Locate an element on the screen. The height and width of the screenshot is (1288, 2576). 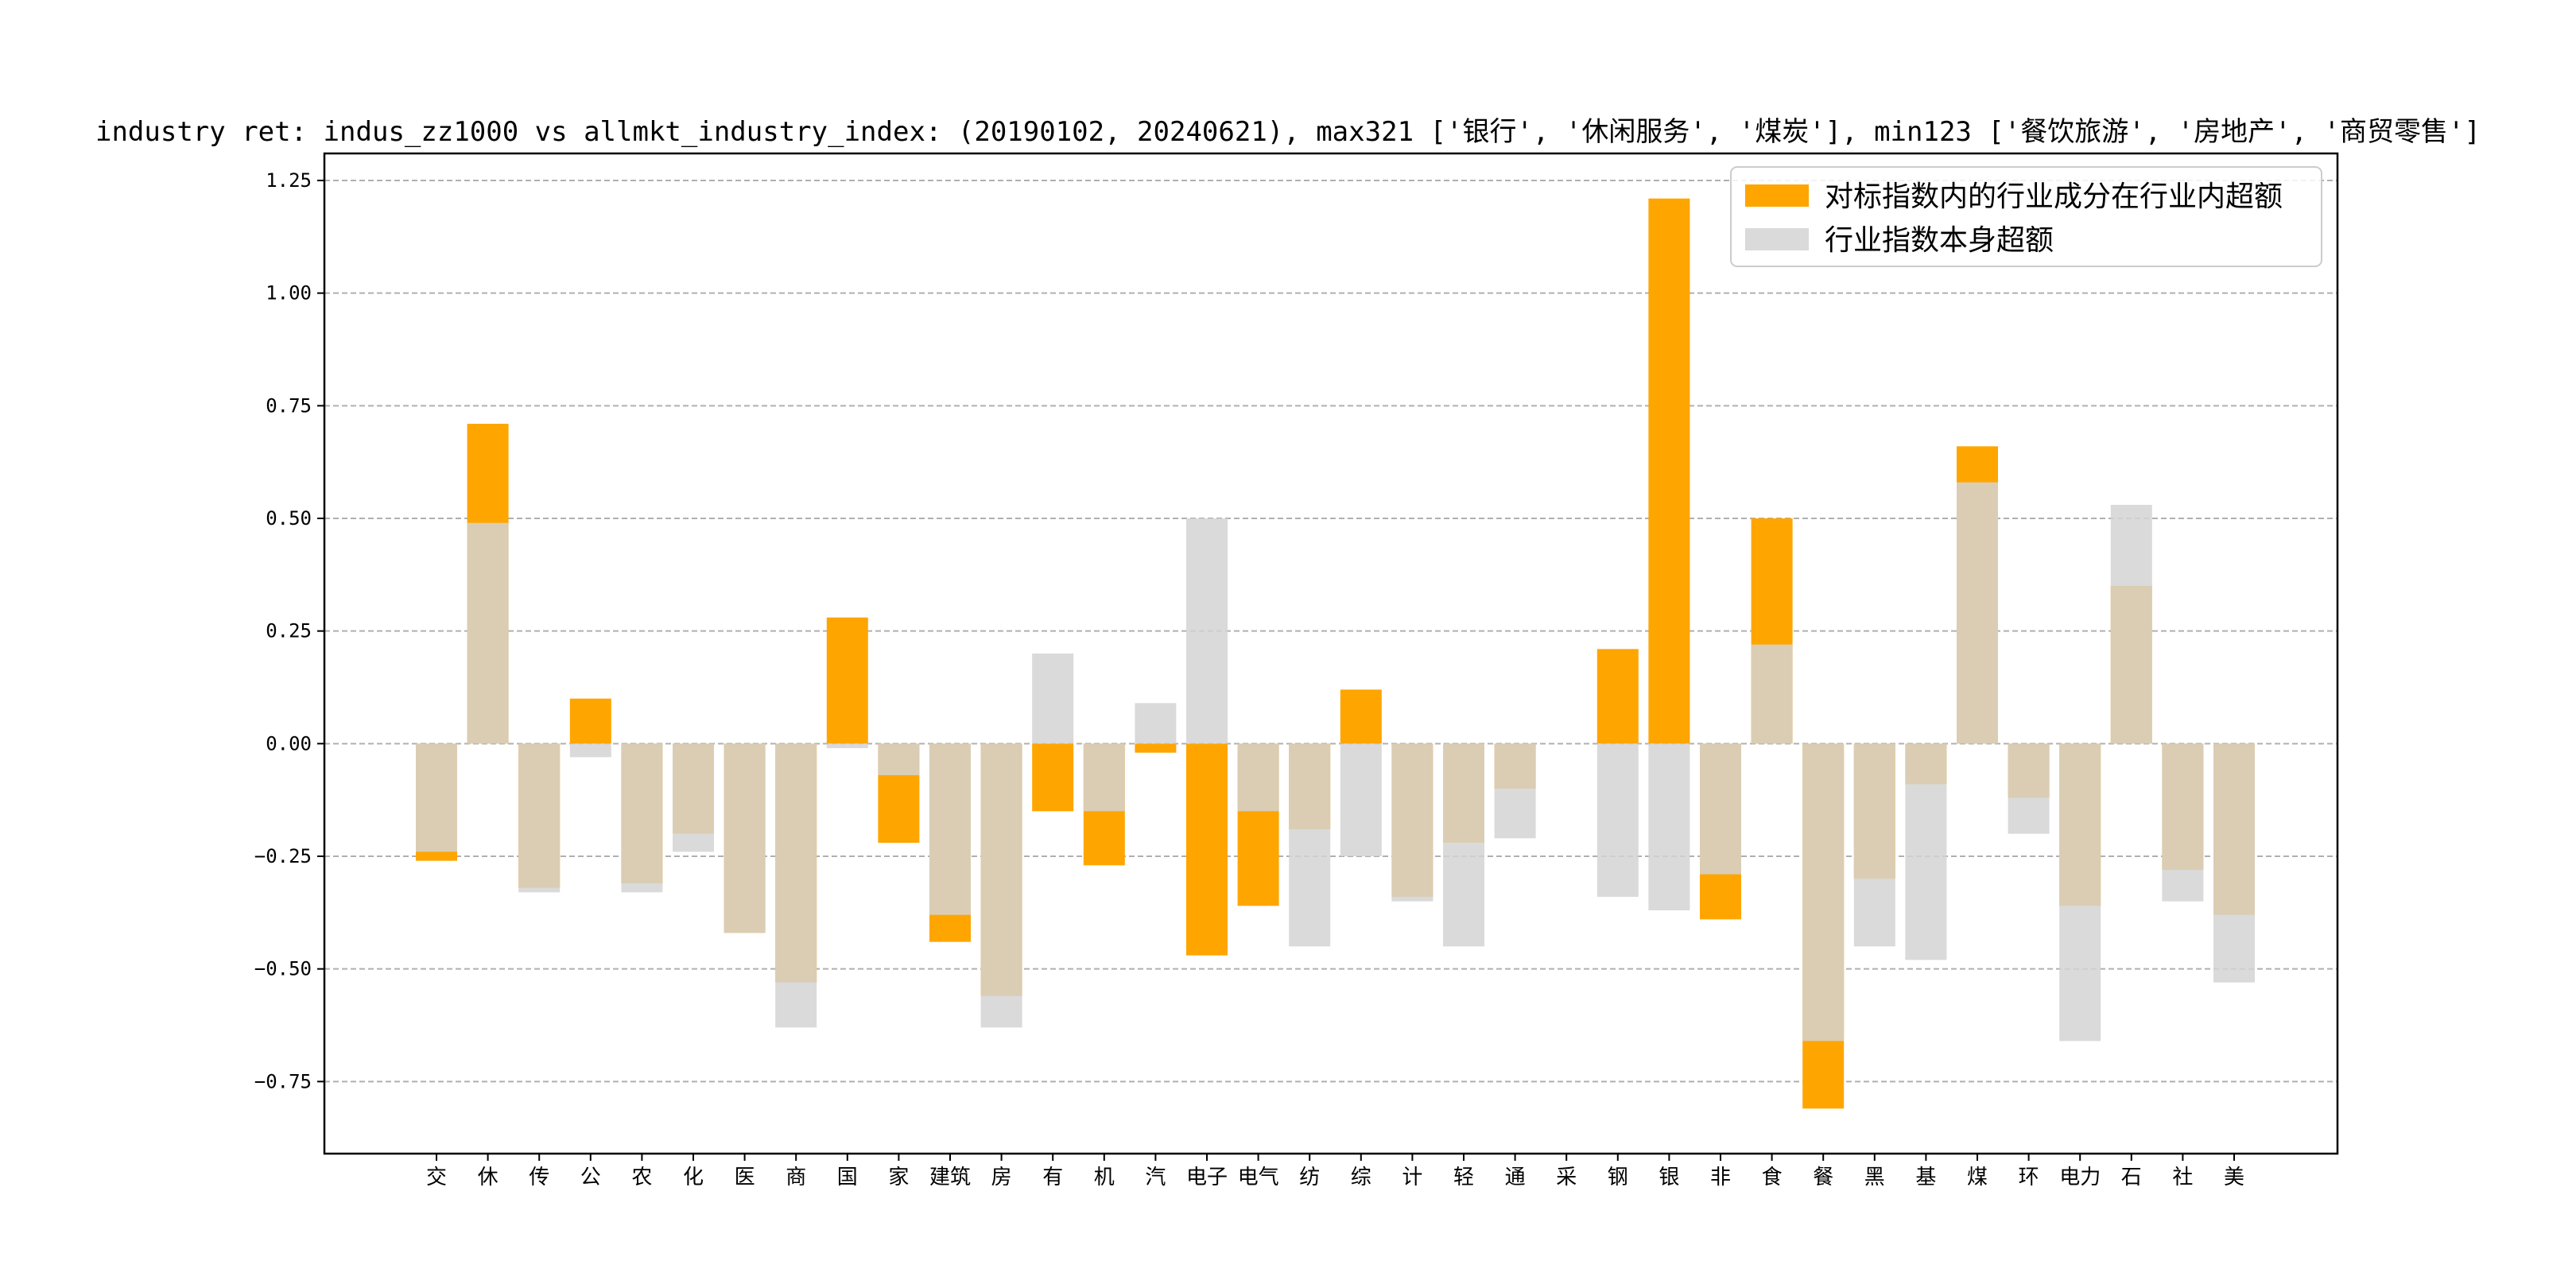
x-tick-label: 采 is located at coordinates (1567, 1177).